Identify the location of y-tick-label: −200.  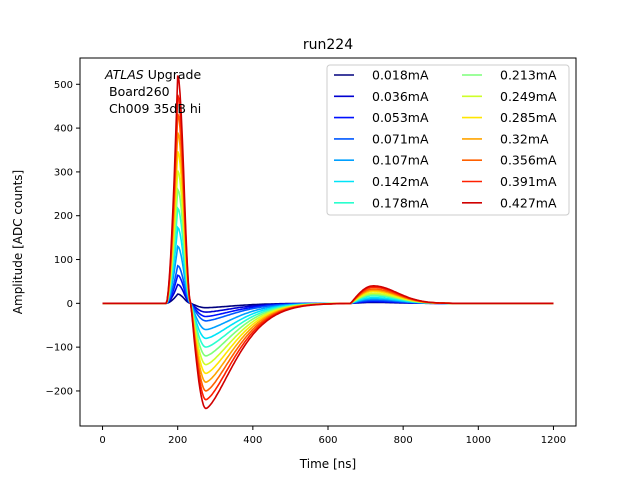
(59, 391).